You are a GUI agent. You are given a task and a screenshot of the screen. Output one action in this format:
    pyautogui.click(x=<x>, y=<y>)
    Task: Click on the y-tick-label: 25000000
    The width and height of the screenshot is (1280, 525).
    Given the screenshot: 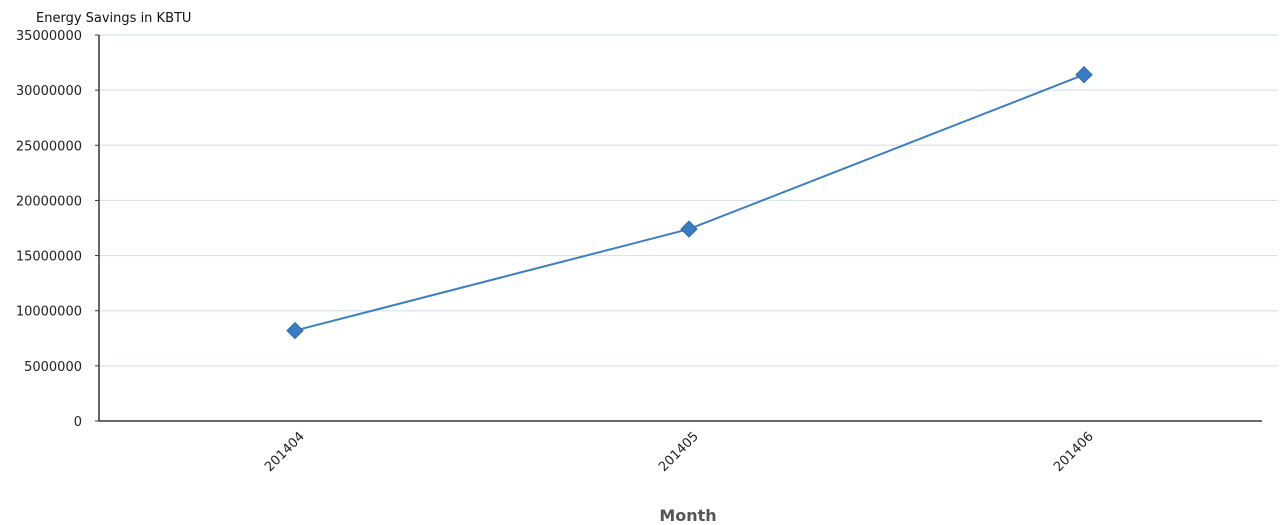 What is the action you would take?
    pyautogui.click(x=49, y=146)
    